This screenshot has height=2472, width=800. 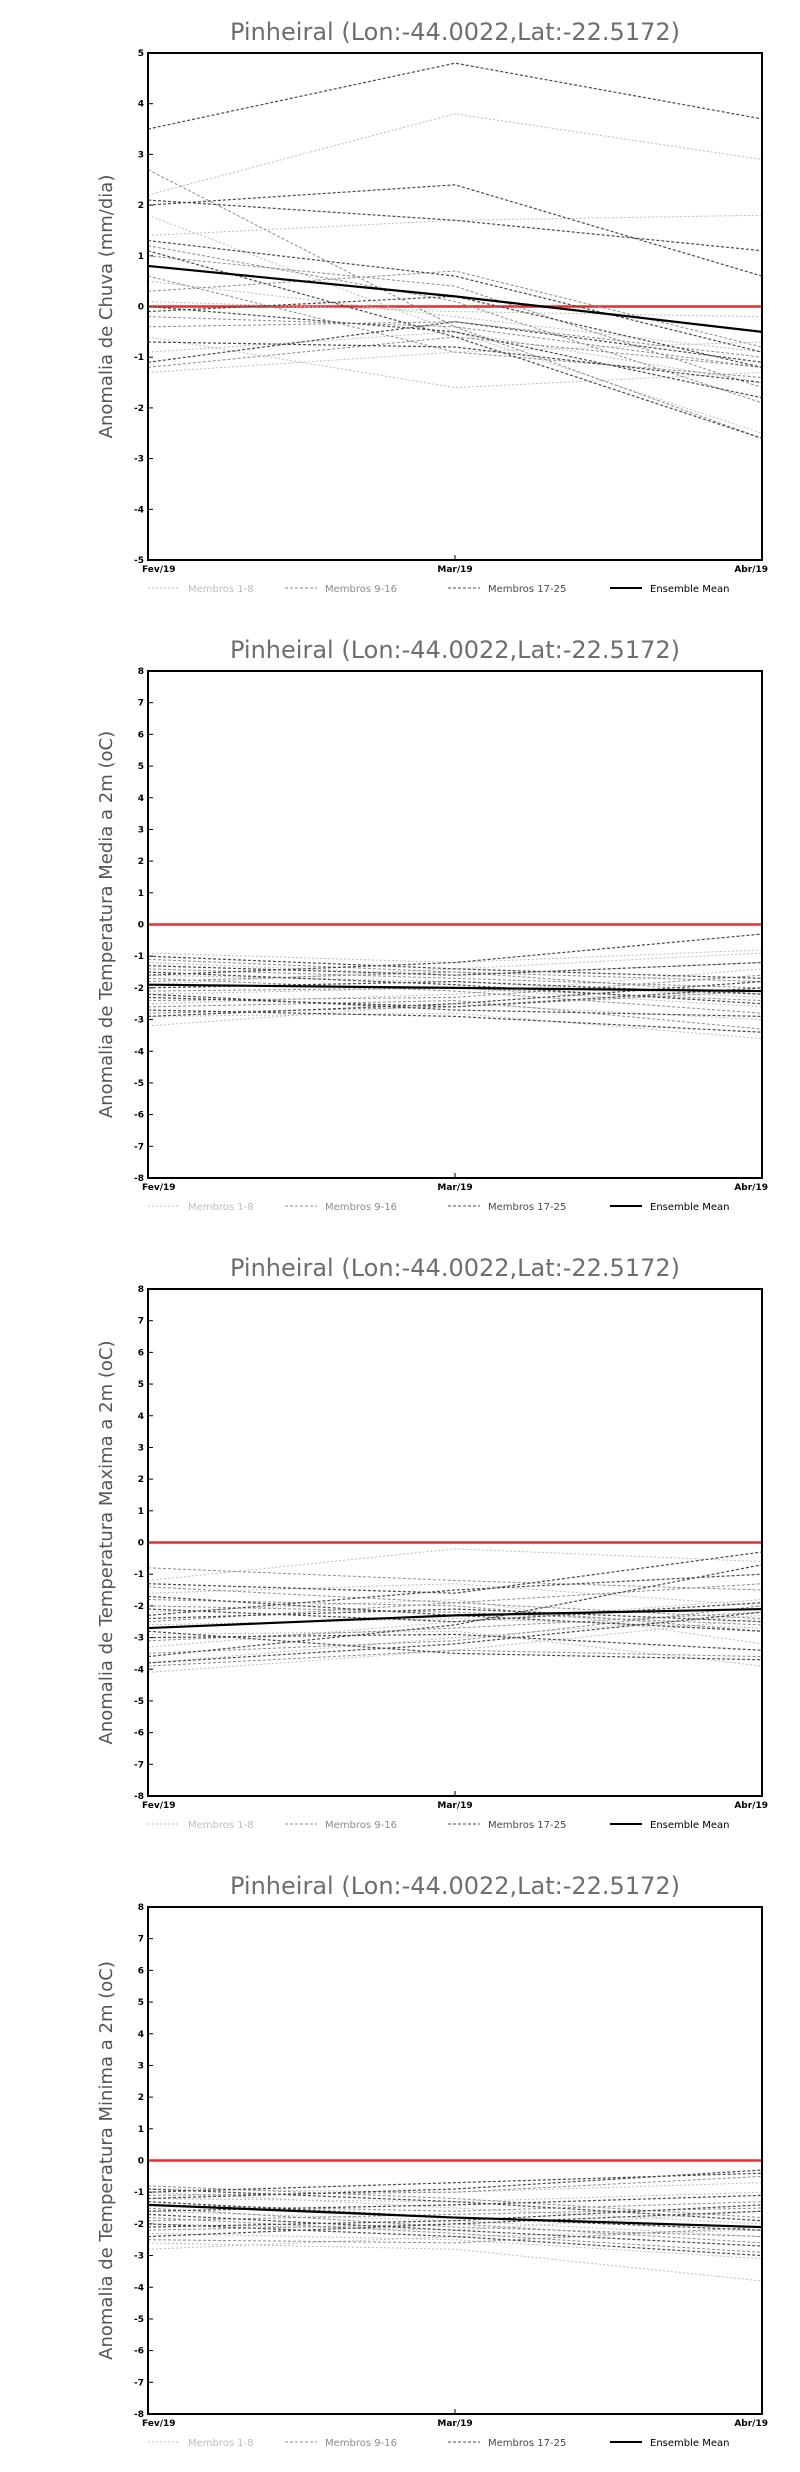 I want to click on legend-label: Membros 1-8, so click(x=221, y=1207).